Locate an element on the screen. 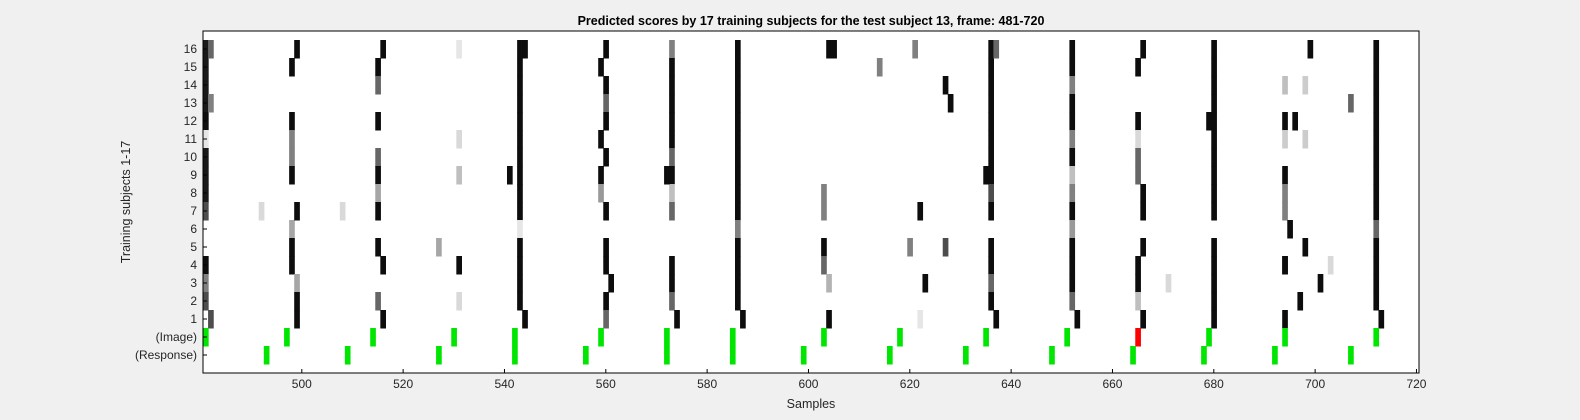 This screenshot has width=1580, height=420. x-tick-label: 560 is located at coordinates (606, 384).